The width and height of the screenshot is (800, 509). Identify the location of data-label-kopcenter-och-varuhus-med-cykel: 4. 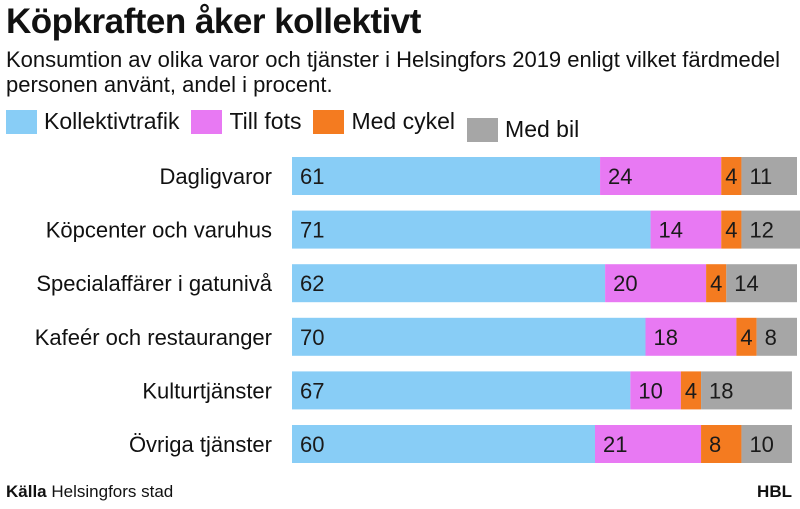
(731, 230).